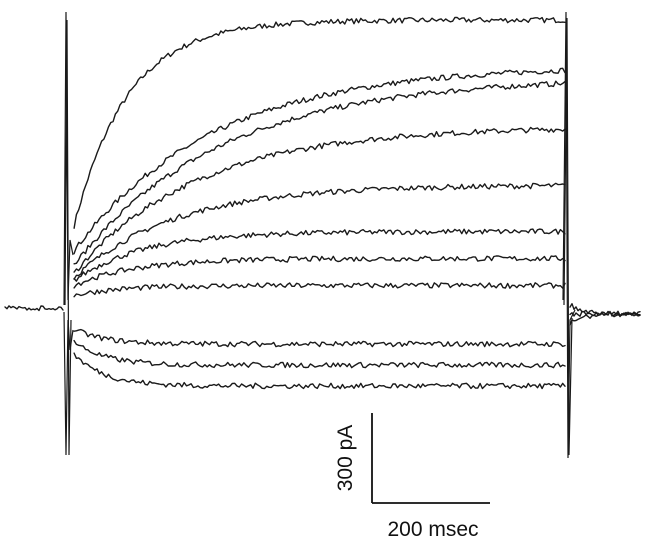 This screenshot has height=548, width=645. What do you see at coordinates (34, 308) in the screenshot?
I see `baseline-before-step` at bounding box center [34, 308].